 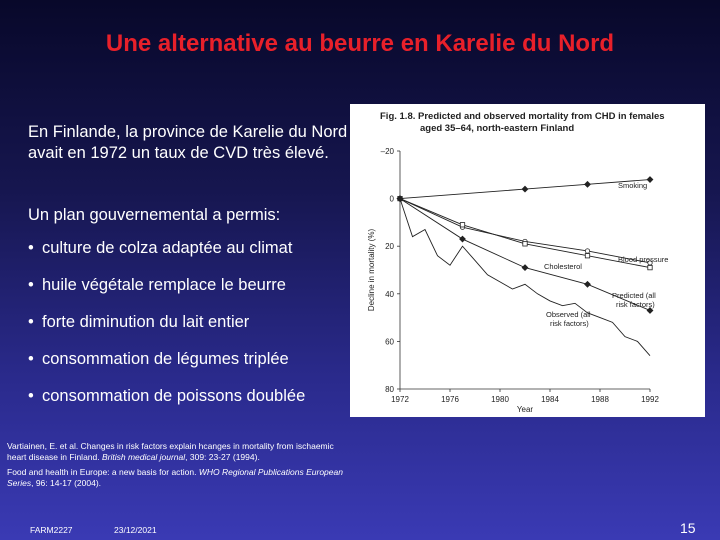 What do you see at coordinates (166, 256) in the screenshot?
I see `bullet-item: culture de colza adaptée au climat` at bounding box center [166, 256].